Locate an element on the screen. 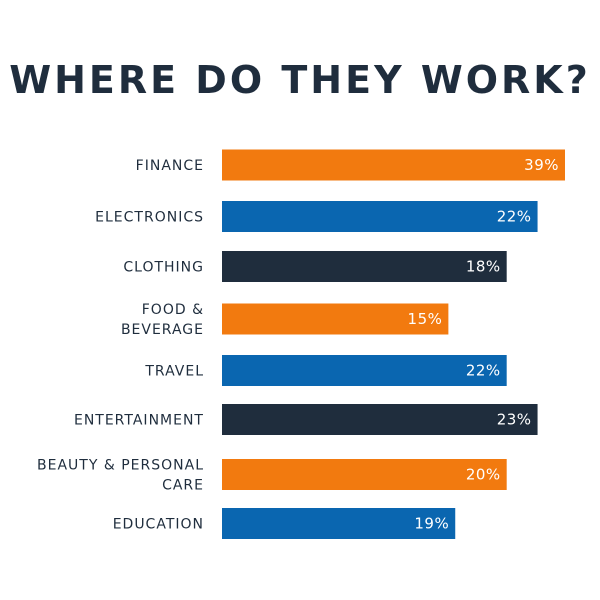  category-label-7: EDUCATION is located at coordinates (158, 525).